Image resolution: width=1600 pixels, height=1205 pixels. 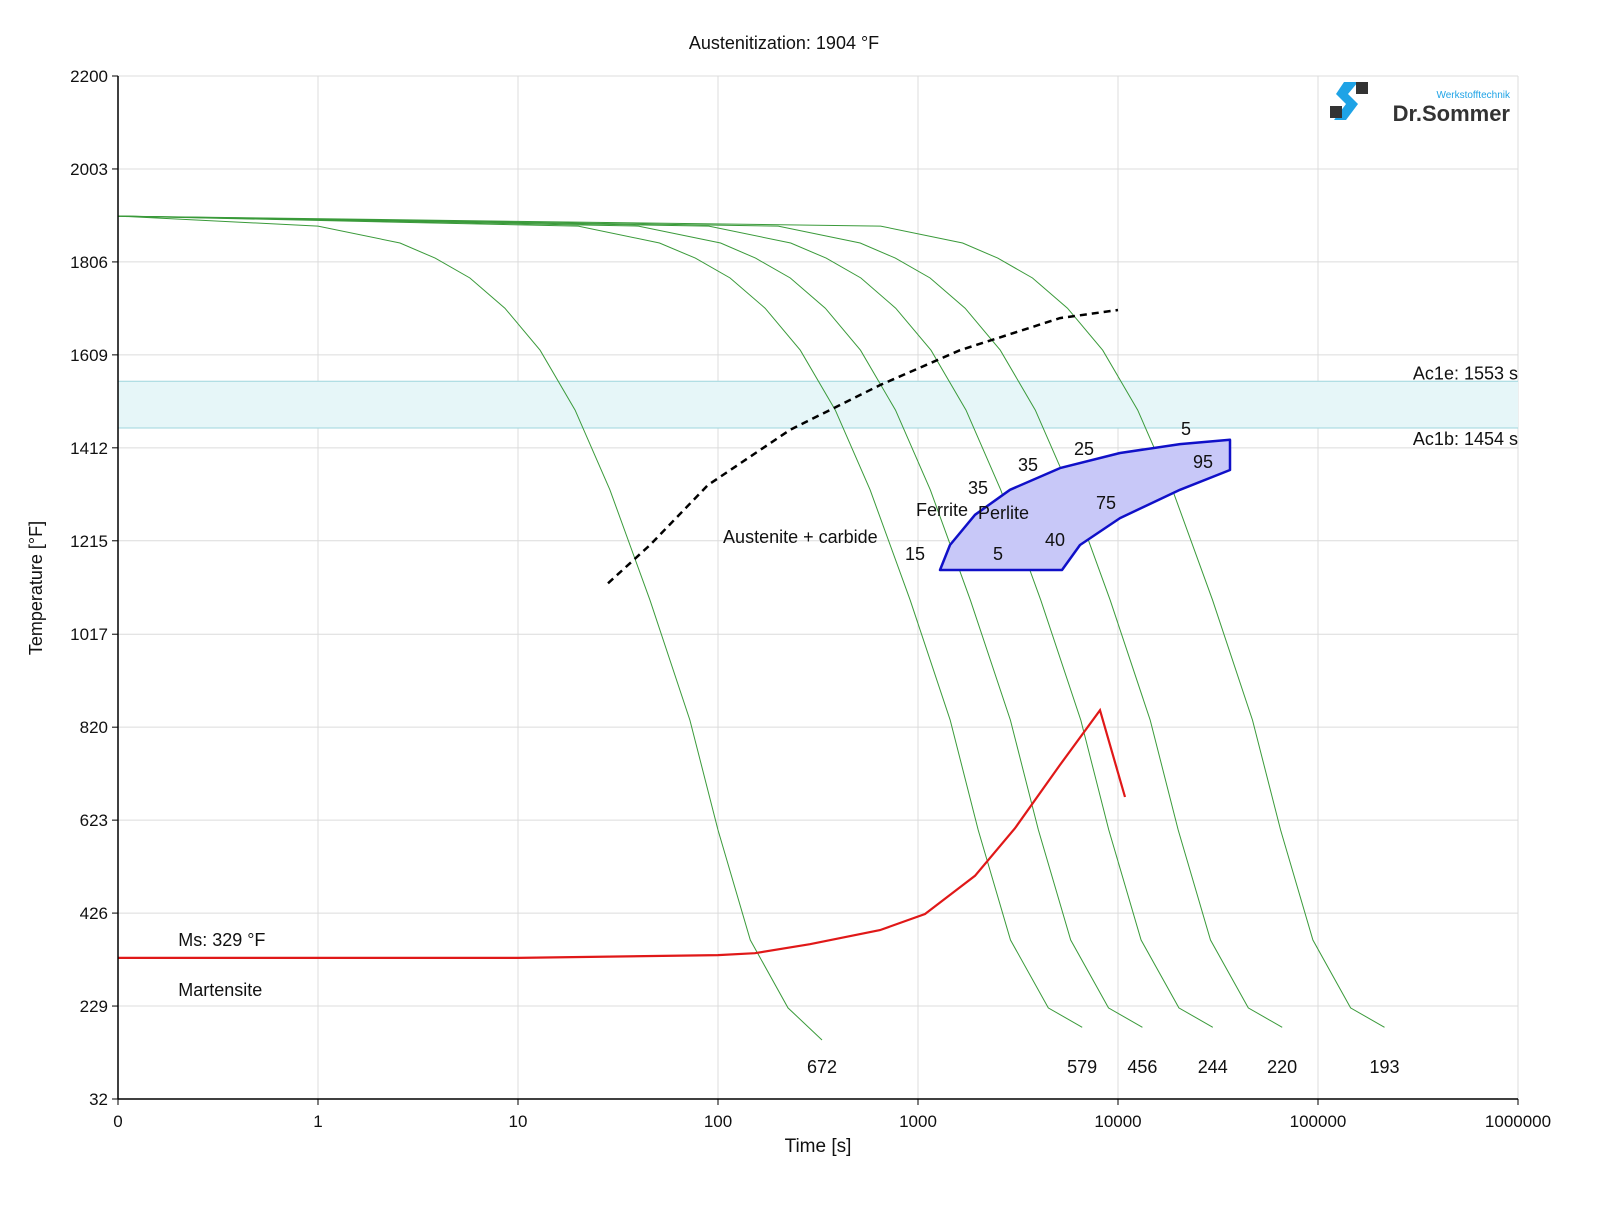 What do you see at coordinates (89, 634) in the screenshot?
I see `y-tick-label: 1017` at bounding box center [89, 634].